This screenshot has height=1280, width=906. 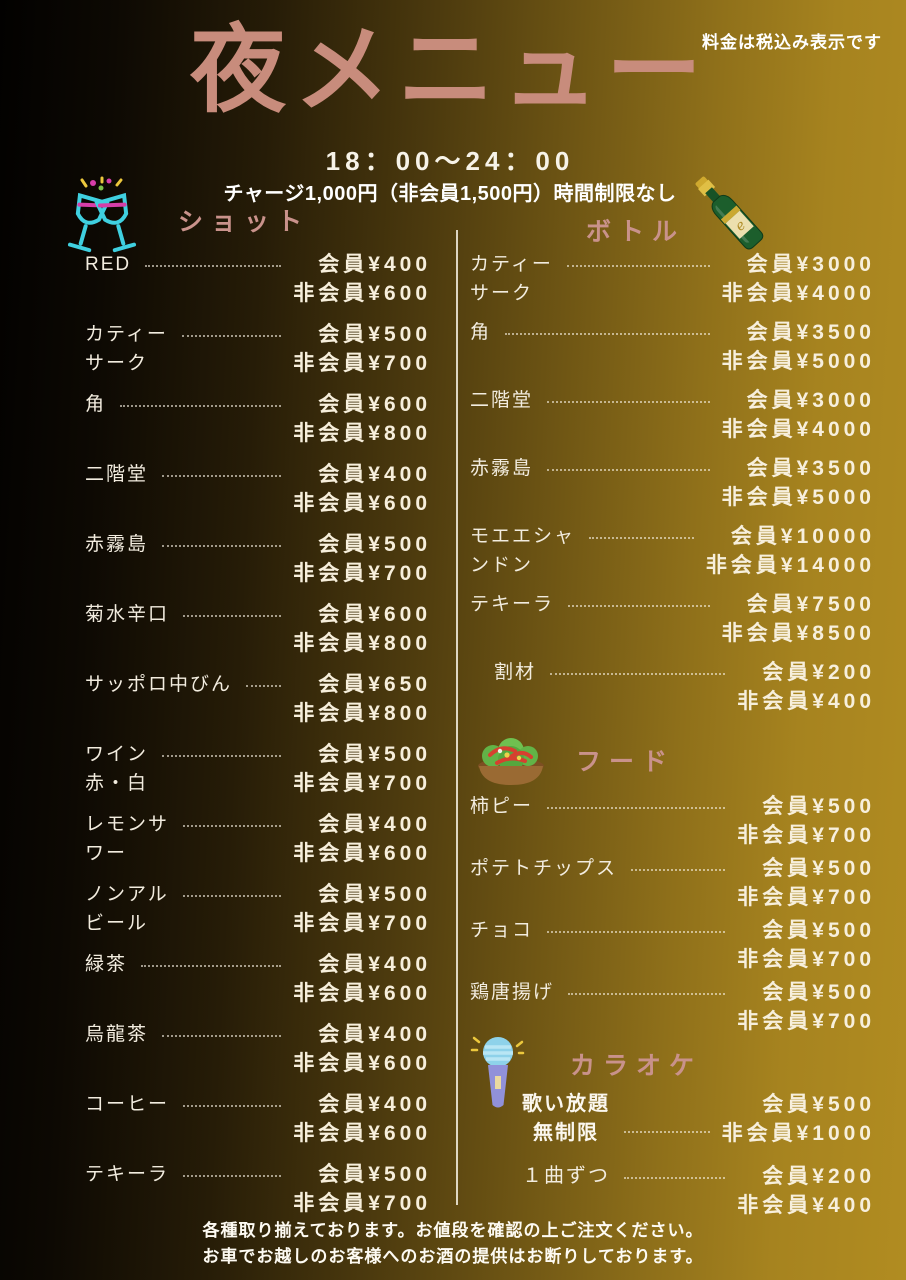 I want to click on menu-item: カティー サーク 会員¥3000 非会員¥4000, so click(x=672, y=279).